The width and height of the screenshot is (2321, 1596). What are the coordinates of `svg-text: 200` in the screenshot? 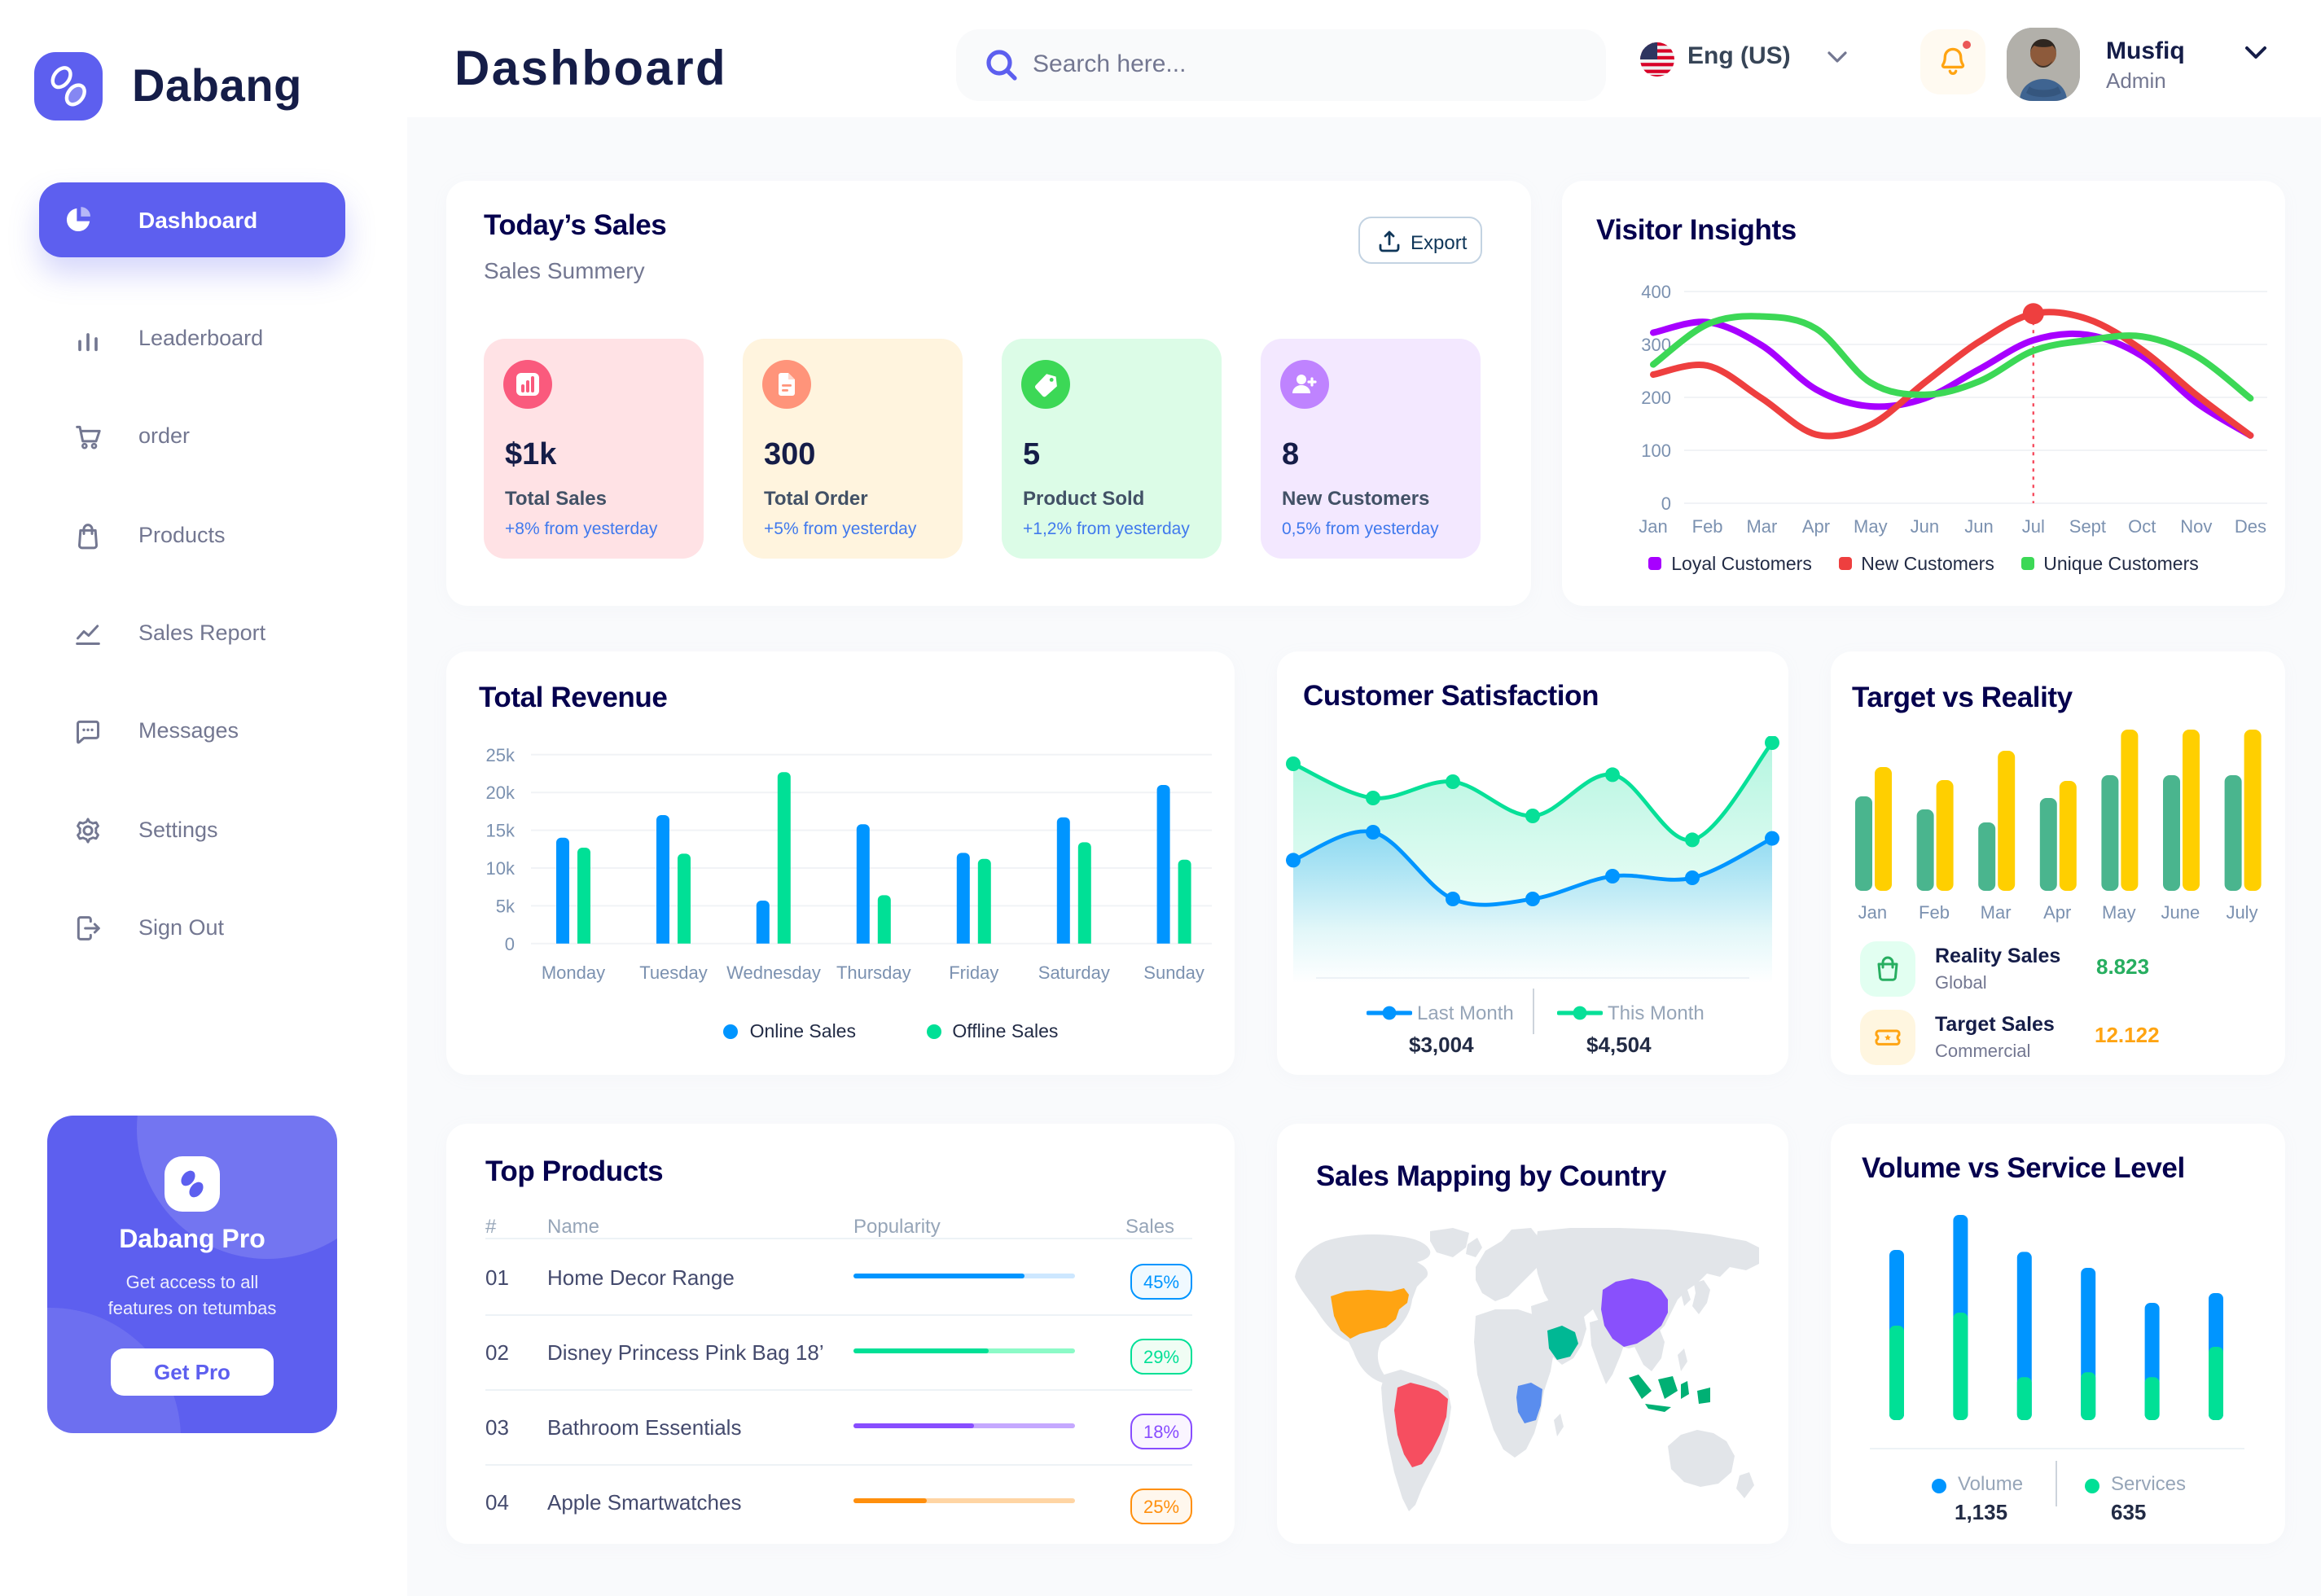 It's located at (1656, 398).